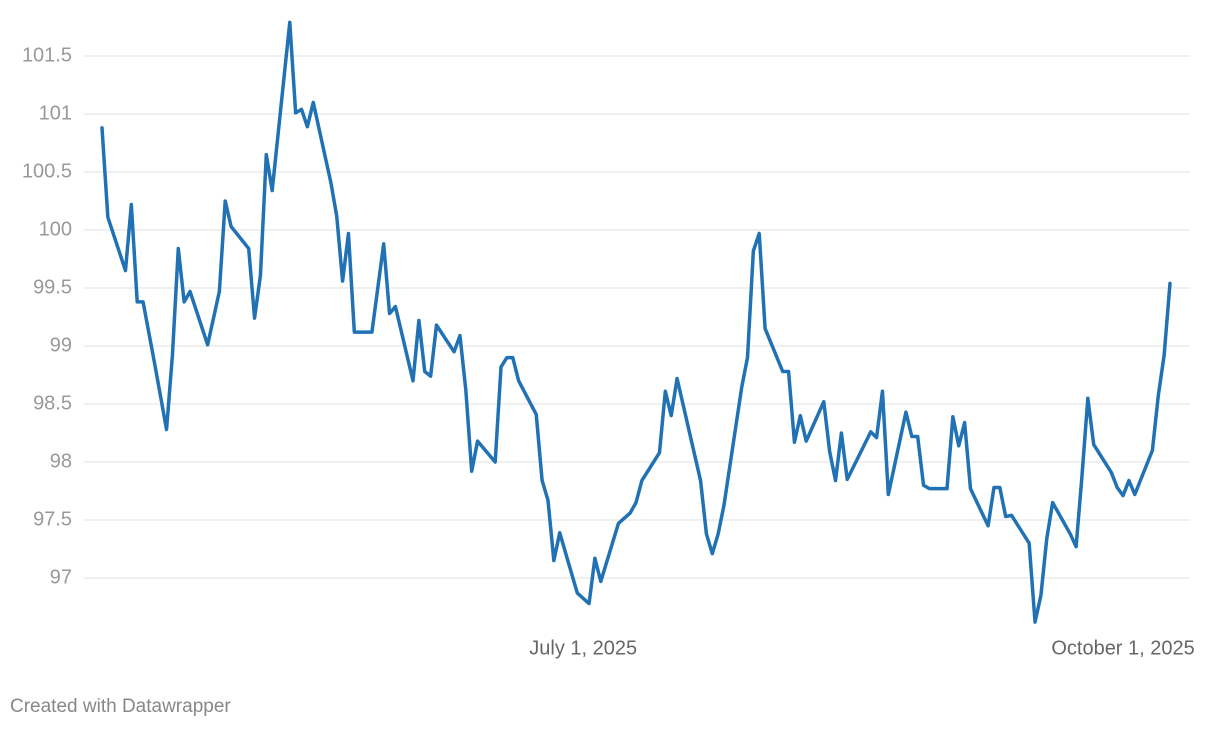  I want to click on y-tick-label: 99, so click(61, 345).